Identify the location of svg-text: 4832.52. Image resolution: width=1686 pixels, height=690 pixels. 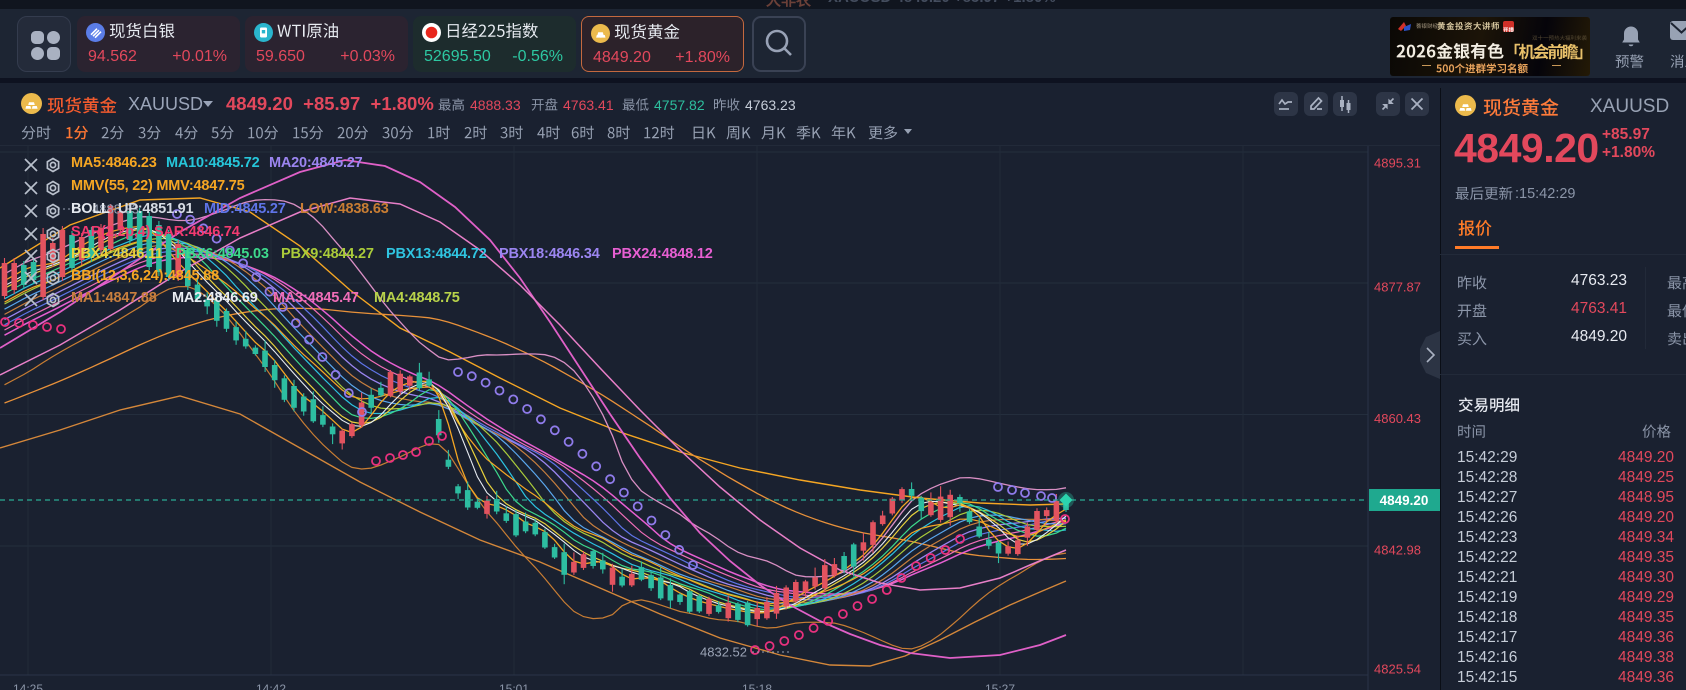
(723, 652).